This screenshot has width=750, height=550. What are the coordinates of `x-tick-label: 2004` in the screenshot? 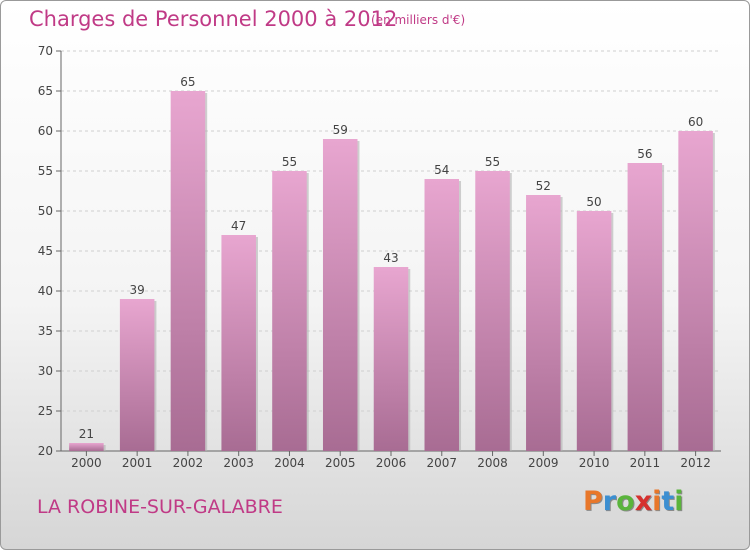 It's located at (289, 463).